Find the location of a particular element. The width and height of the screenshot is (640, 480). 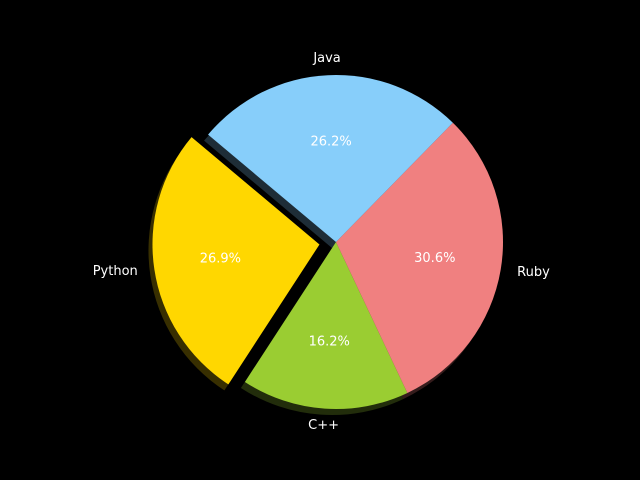

slice-label-java: Java is located at coordinates (326, 58).